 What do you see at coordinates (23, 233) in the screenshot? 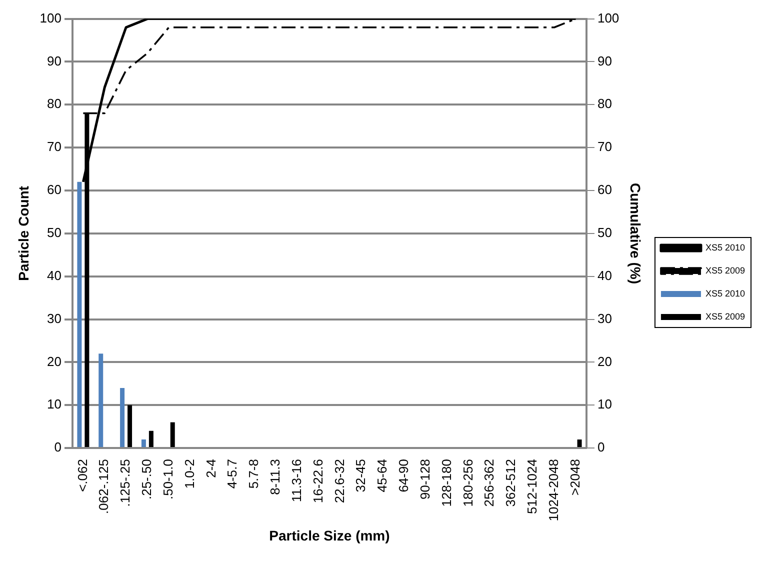
I see `y-axis-title: Particle Count` at bounding box center [23, 233].